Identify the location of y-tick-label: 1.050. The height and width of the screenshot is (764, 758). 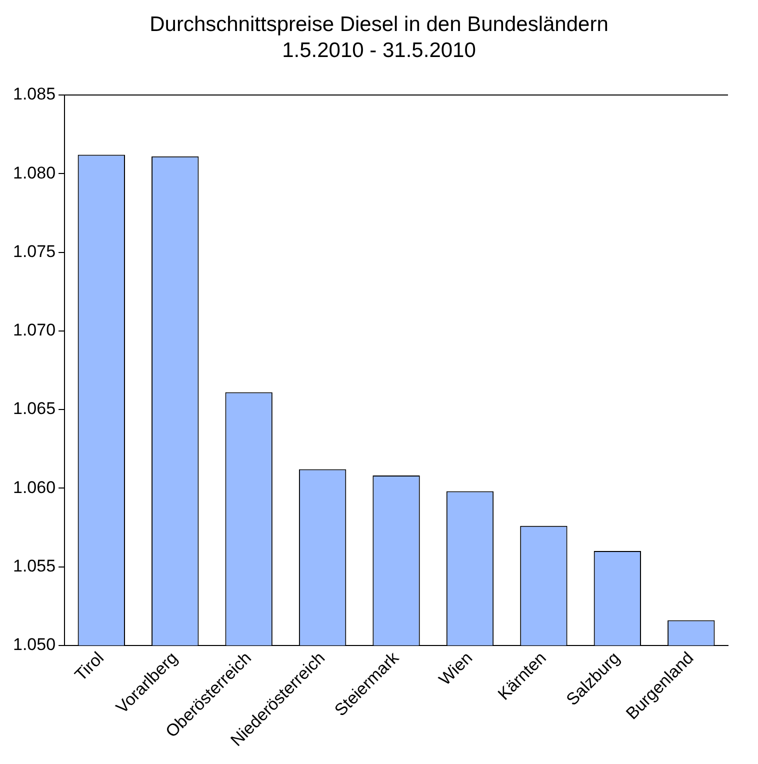
(34, 644).